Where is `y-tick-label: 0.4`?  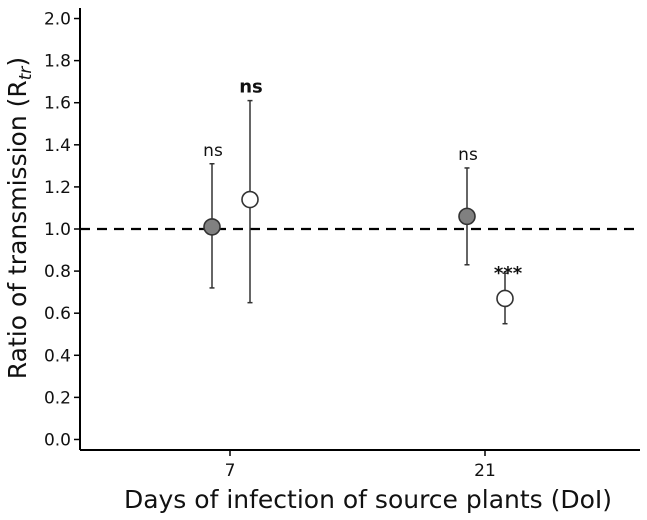 y-tick-label: 0.4 is located at coordinates (57, 356).